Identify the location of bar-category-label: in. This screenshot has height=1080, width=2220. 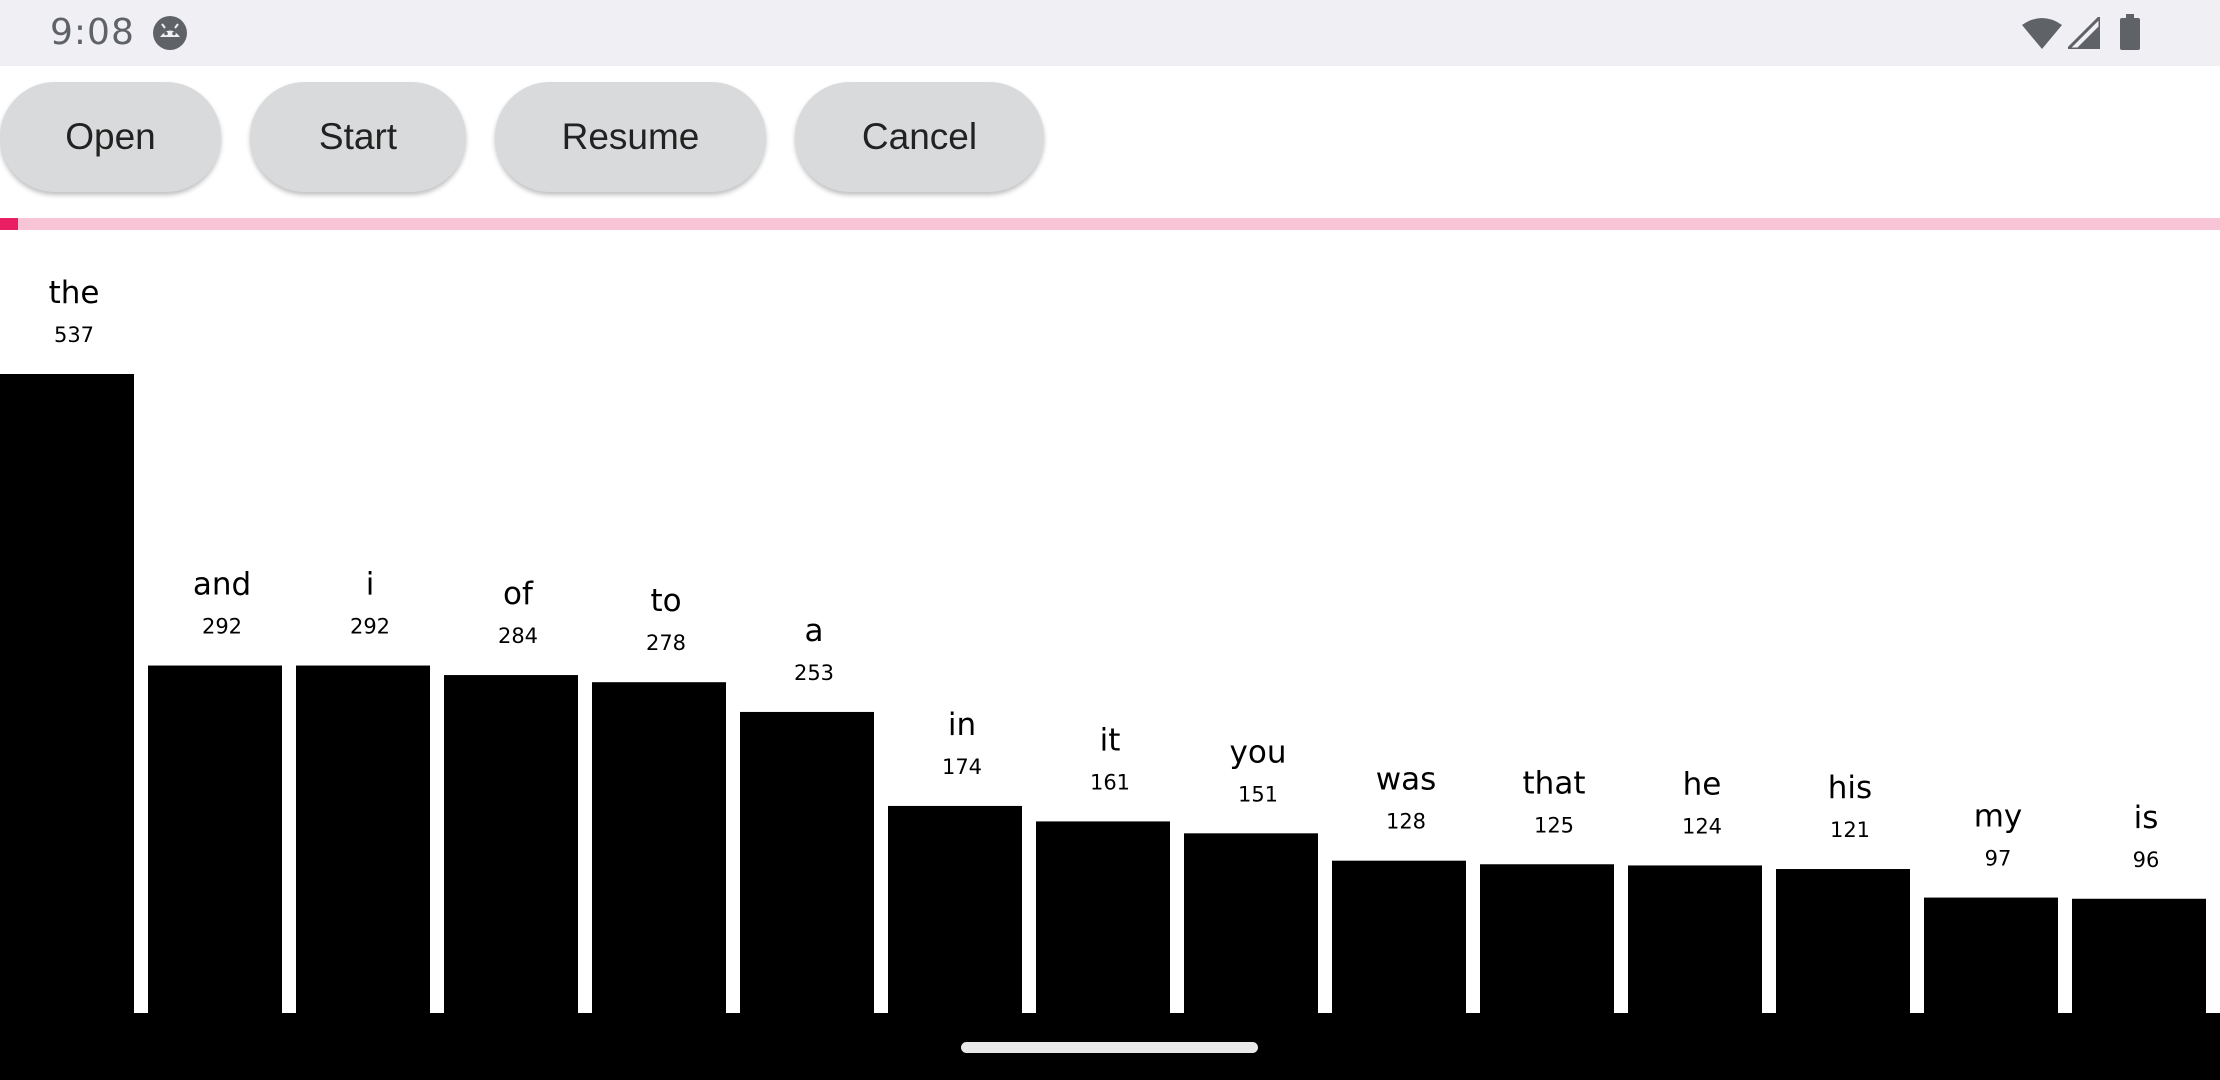
(962, 725).